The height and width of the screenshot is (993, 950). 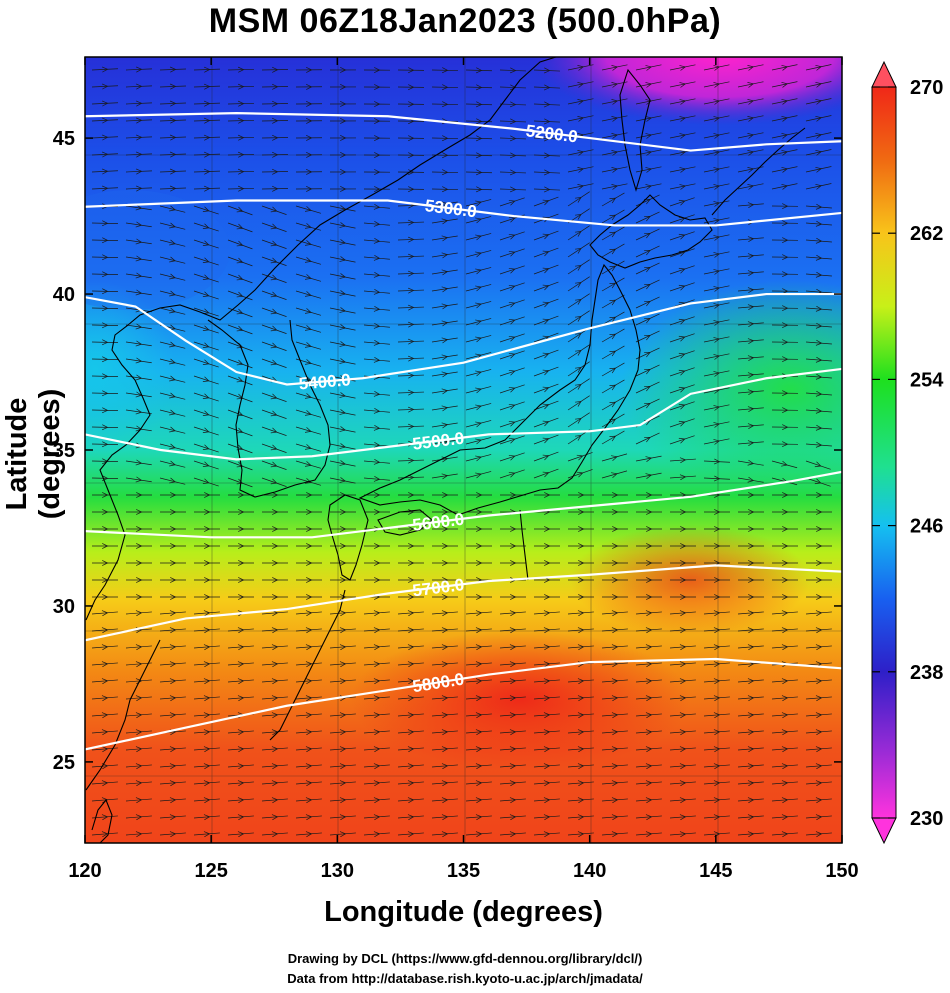 What do you see at coordinates (927, 380) in the screenshot?
I see `colorbar-tick-label: 254` at bounding box center [927, 380].